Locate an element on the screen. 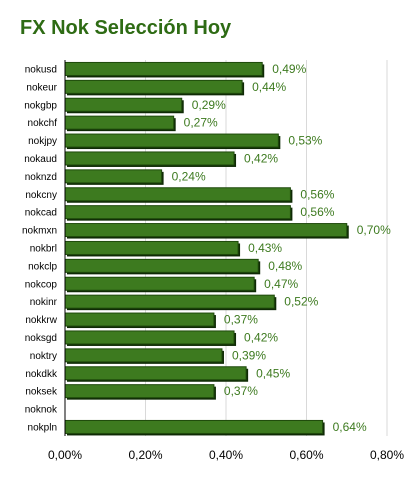 This screenshot has width=408, height=480. data-label: 0,70% is located at coordinates (374, 230).